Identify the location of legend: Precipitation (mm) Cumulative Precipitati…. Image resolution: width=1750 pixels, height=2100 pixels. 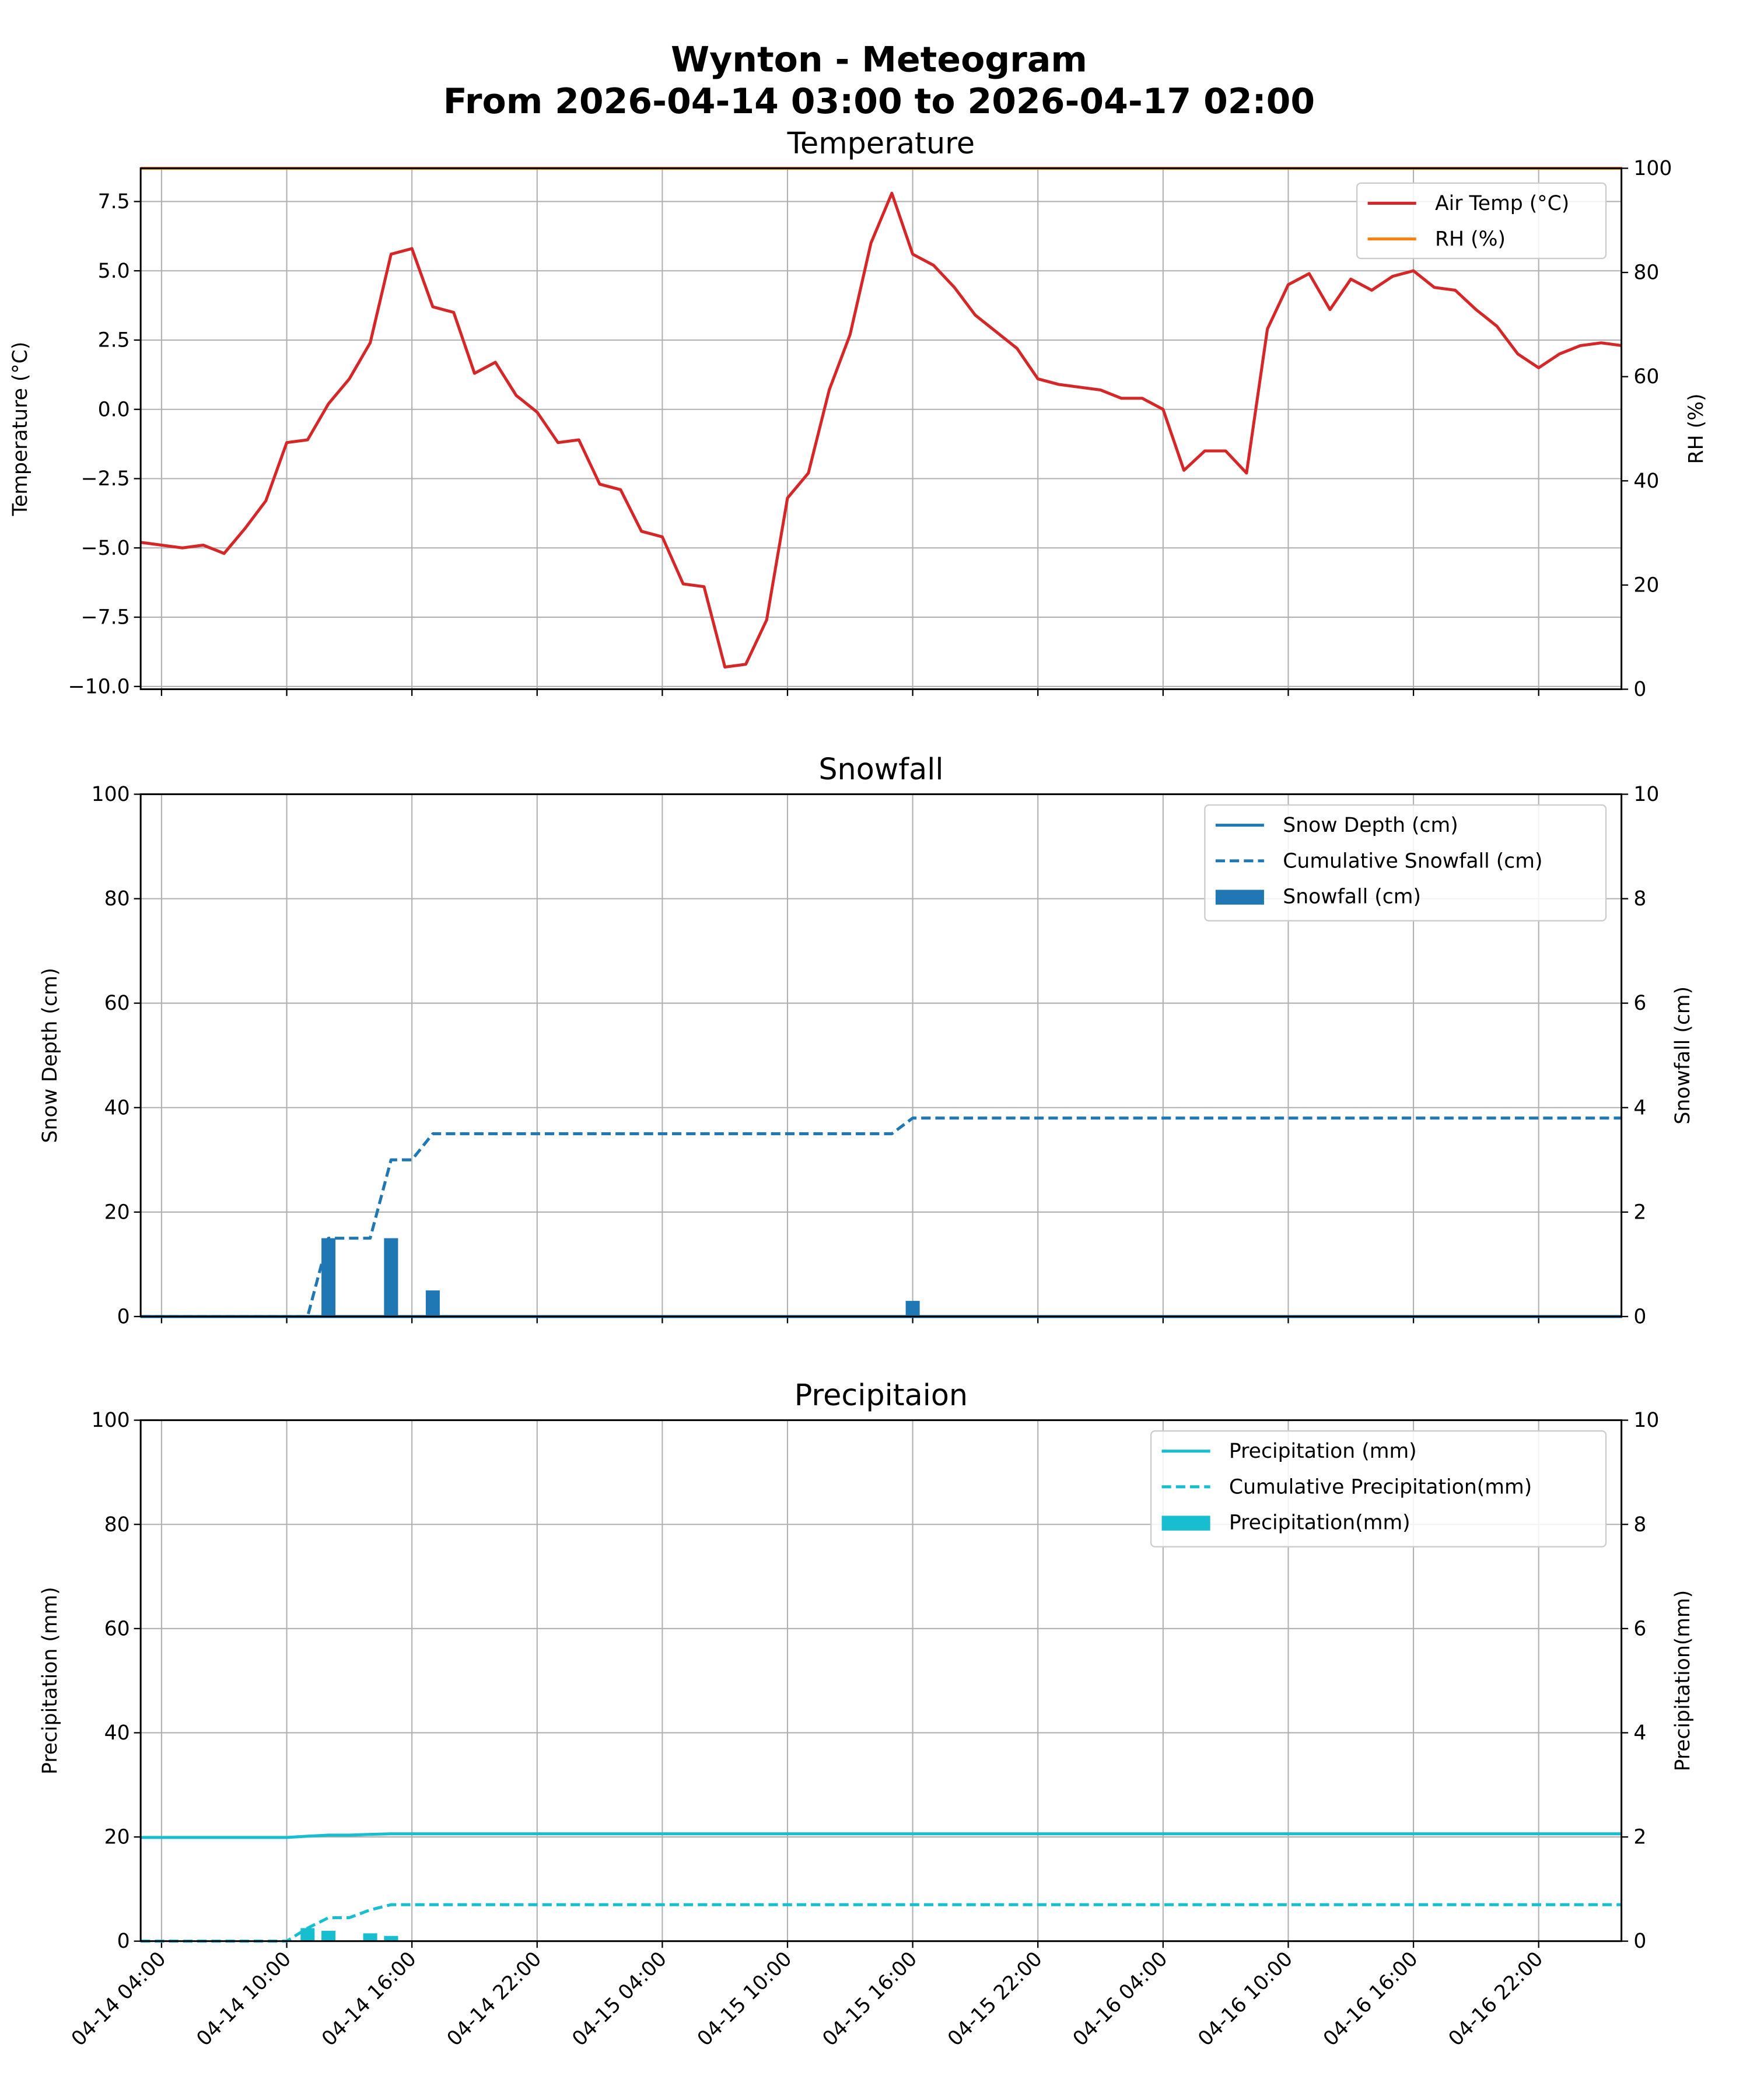
(1378, 1489).